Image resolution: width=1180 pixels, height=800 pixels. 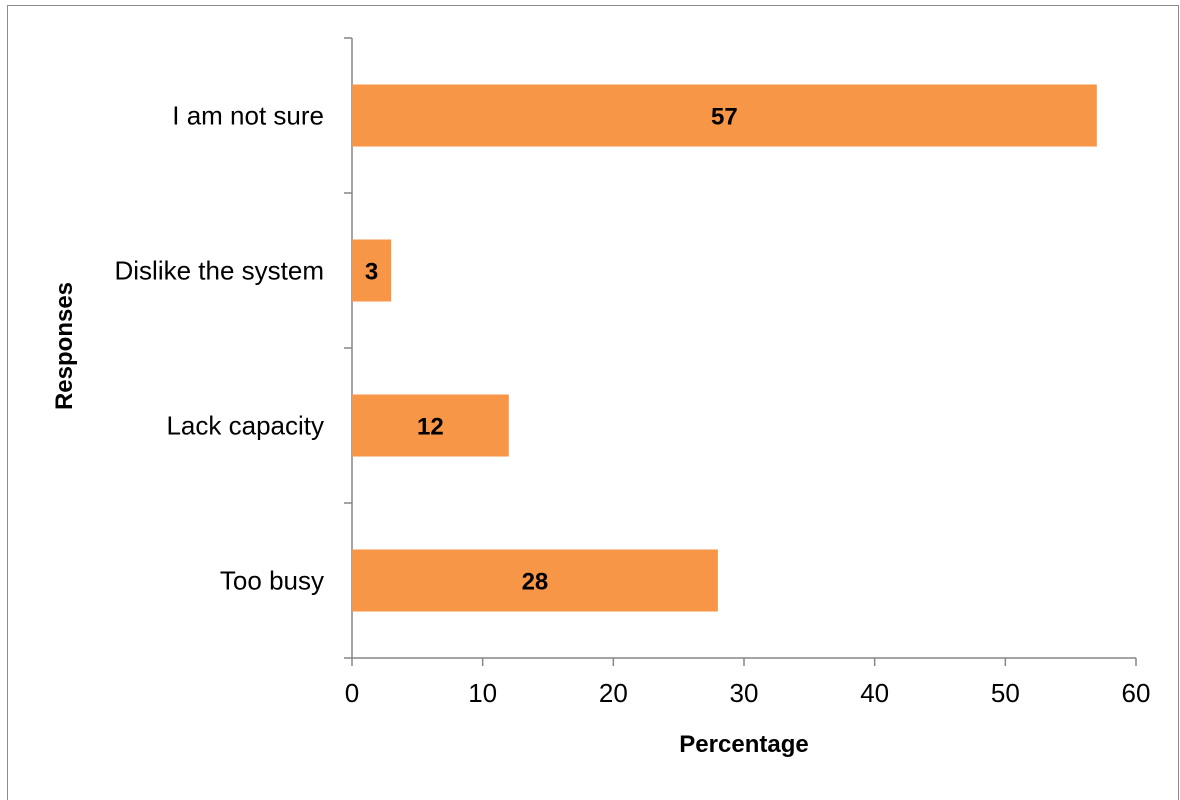 What do you see at coordinates (248, 116) in the screenshot?
I see `category-label: I am not sure` at bounding box center [248, 116].